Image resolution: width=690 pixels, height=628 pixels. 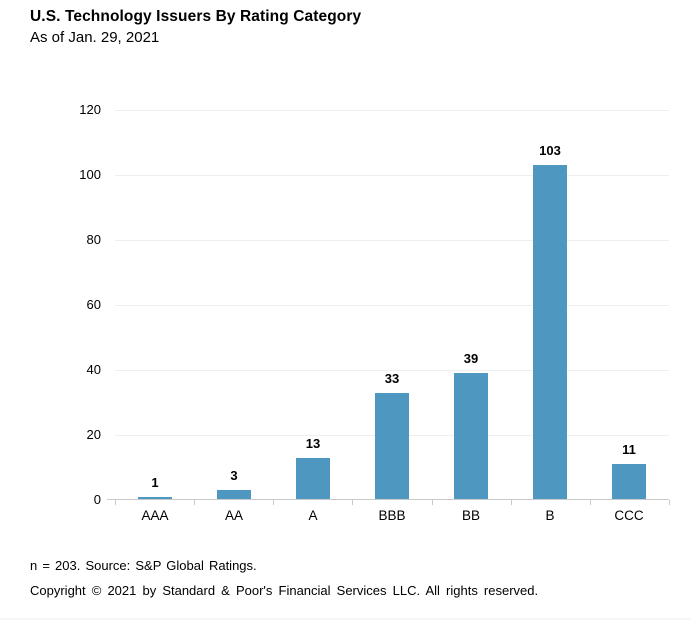 I want to click on bar-value-label: 103, so click(x=550, y=150).